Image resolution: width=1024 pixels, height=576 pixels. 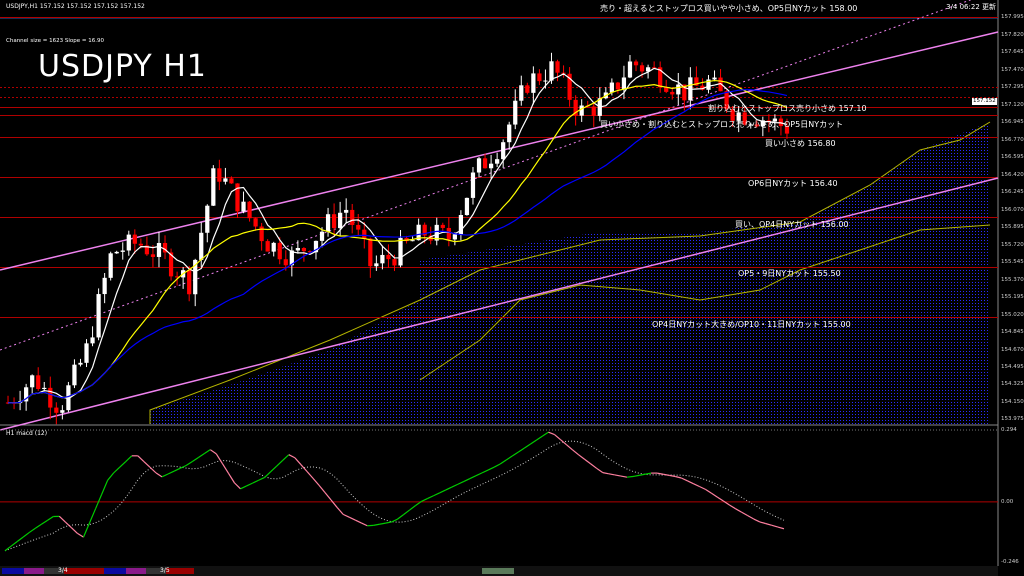 I want to click on price-tick-label: 156.945, so click(x=1012, y=122).